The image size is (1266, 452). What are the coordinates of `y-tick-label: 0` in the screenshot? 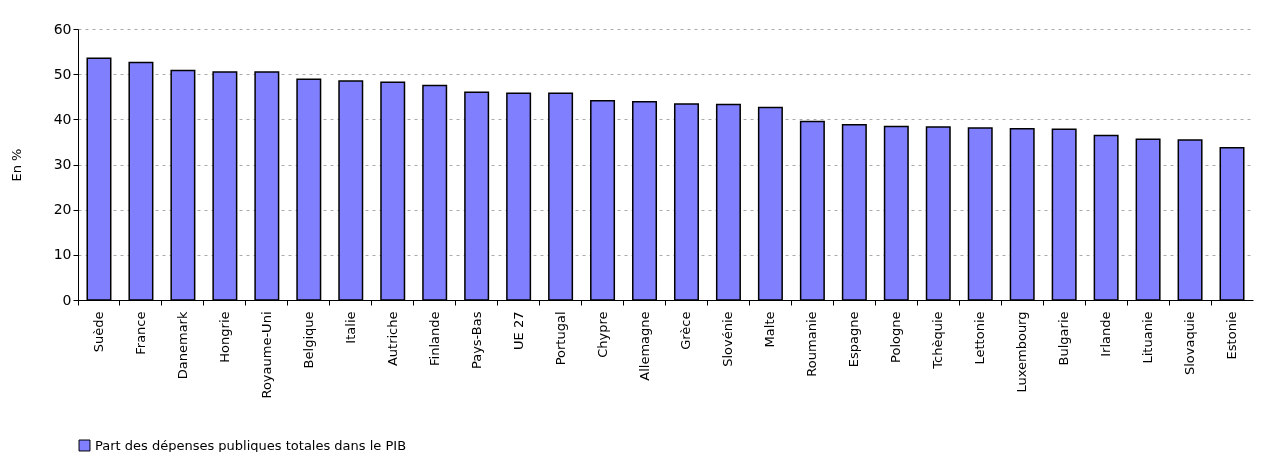 It's located at (67, 299).